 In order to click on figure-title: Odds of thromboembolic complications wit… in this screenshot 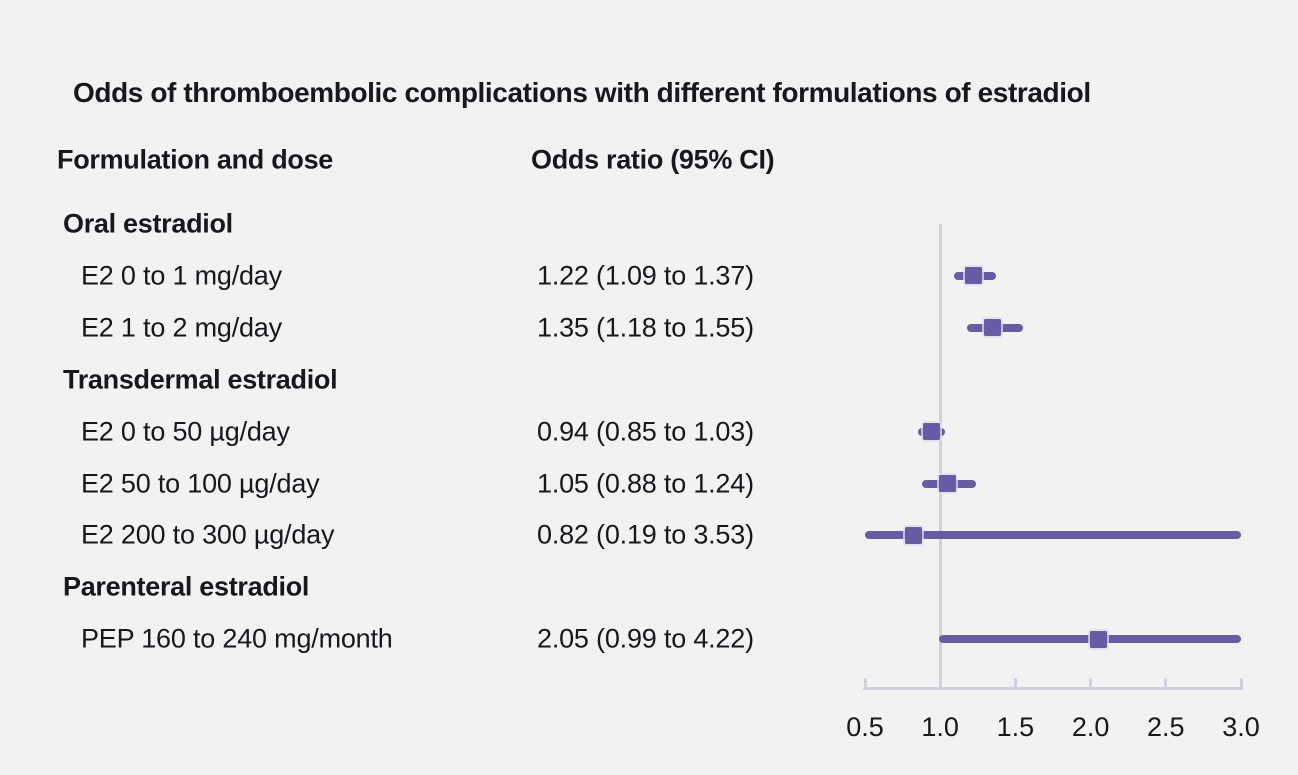, I will do `click(582, 92)`.